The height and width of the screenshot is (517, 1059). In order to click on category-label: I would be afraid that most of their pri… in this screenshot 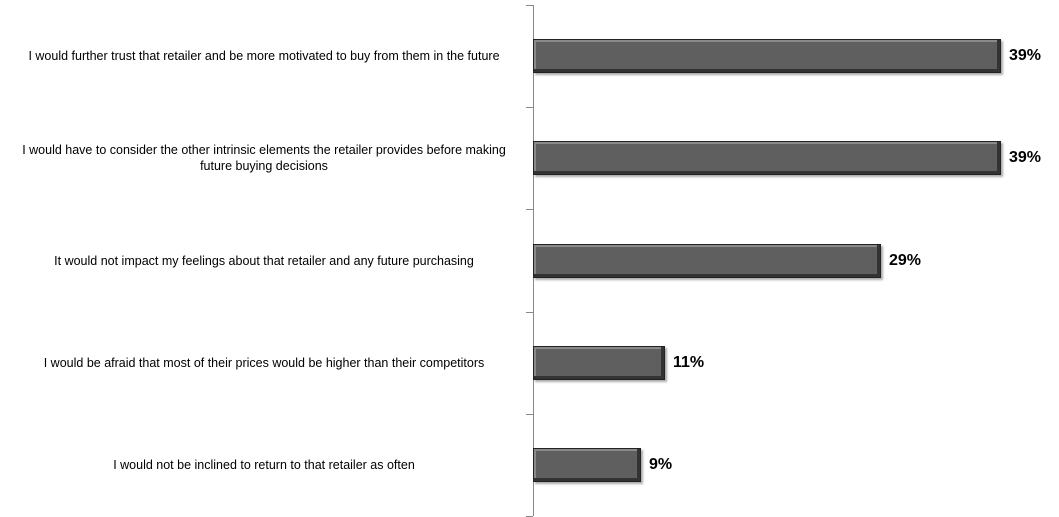, I will do `click(264, 362)`.